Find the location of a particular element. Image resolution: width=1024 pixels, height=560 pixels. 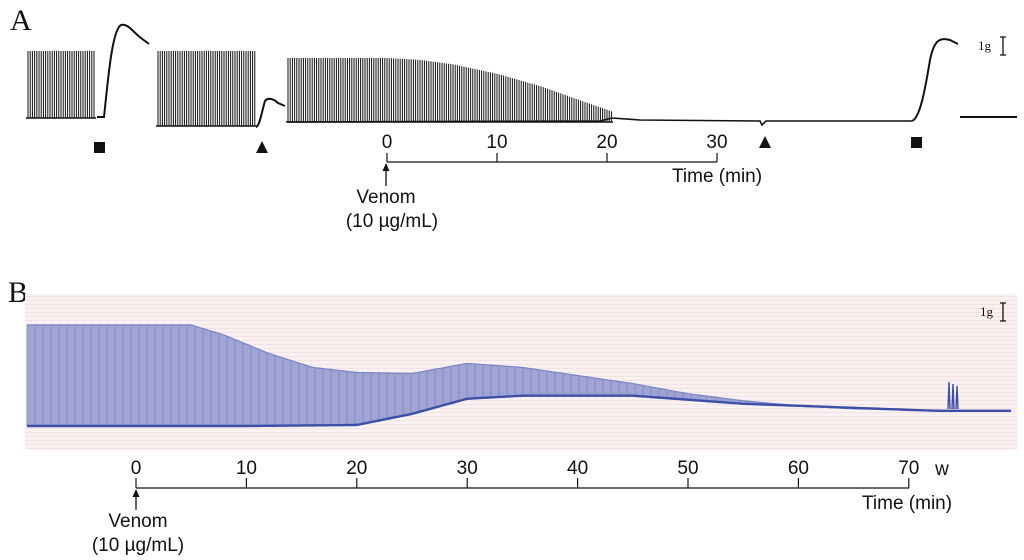

panel-a-venom-label: Venom is located at coordinates (385, 197).